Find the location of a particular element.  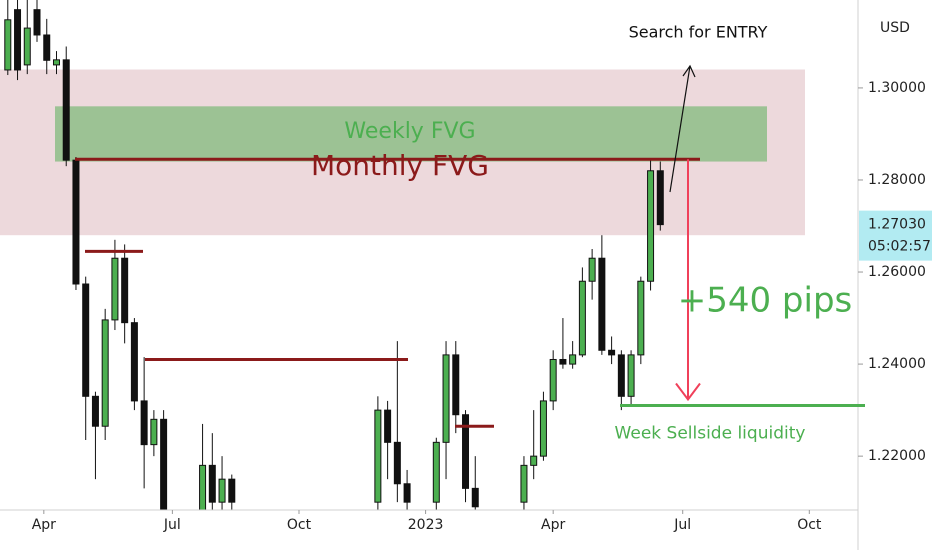

y-tick-label: 1.22000 is located at coordinates (897, 456).